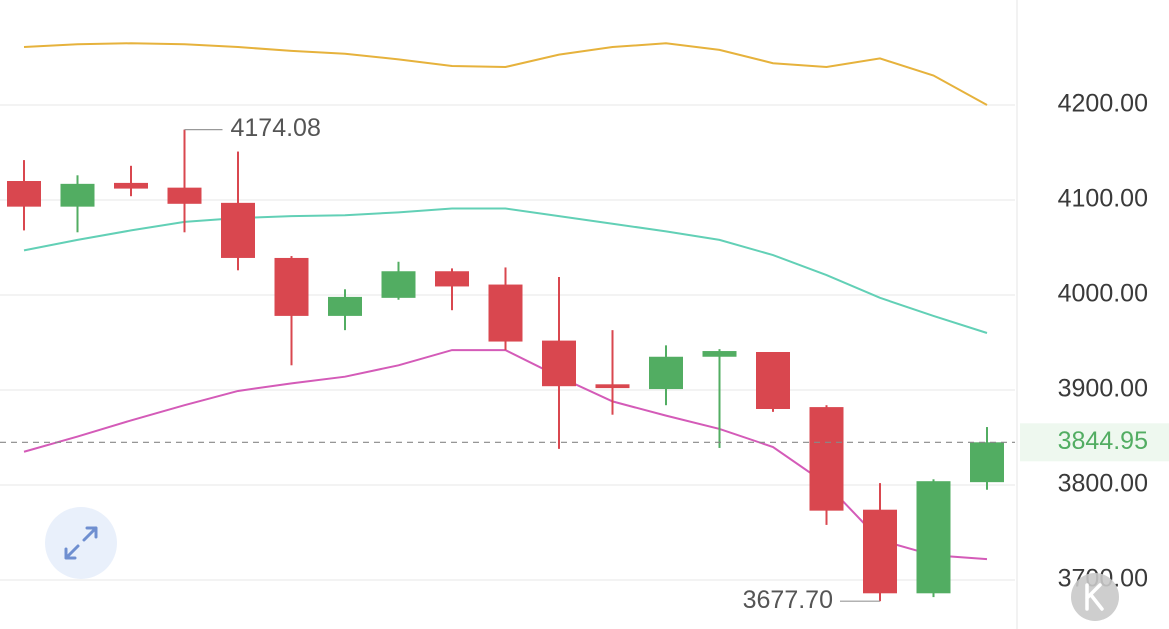 Image resolution: width=1169 pixels, height=629 pixels. What do you see at coordinates (276, 128) in the screenshot?
I see `annotation-label: 4174.08` at bounding box center [276, 128].